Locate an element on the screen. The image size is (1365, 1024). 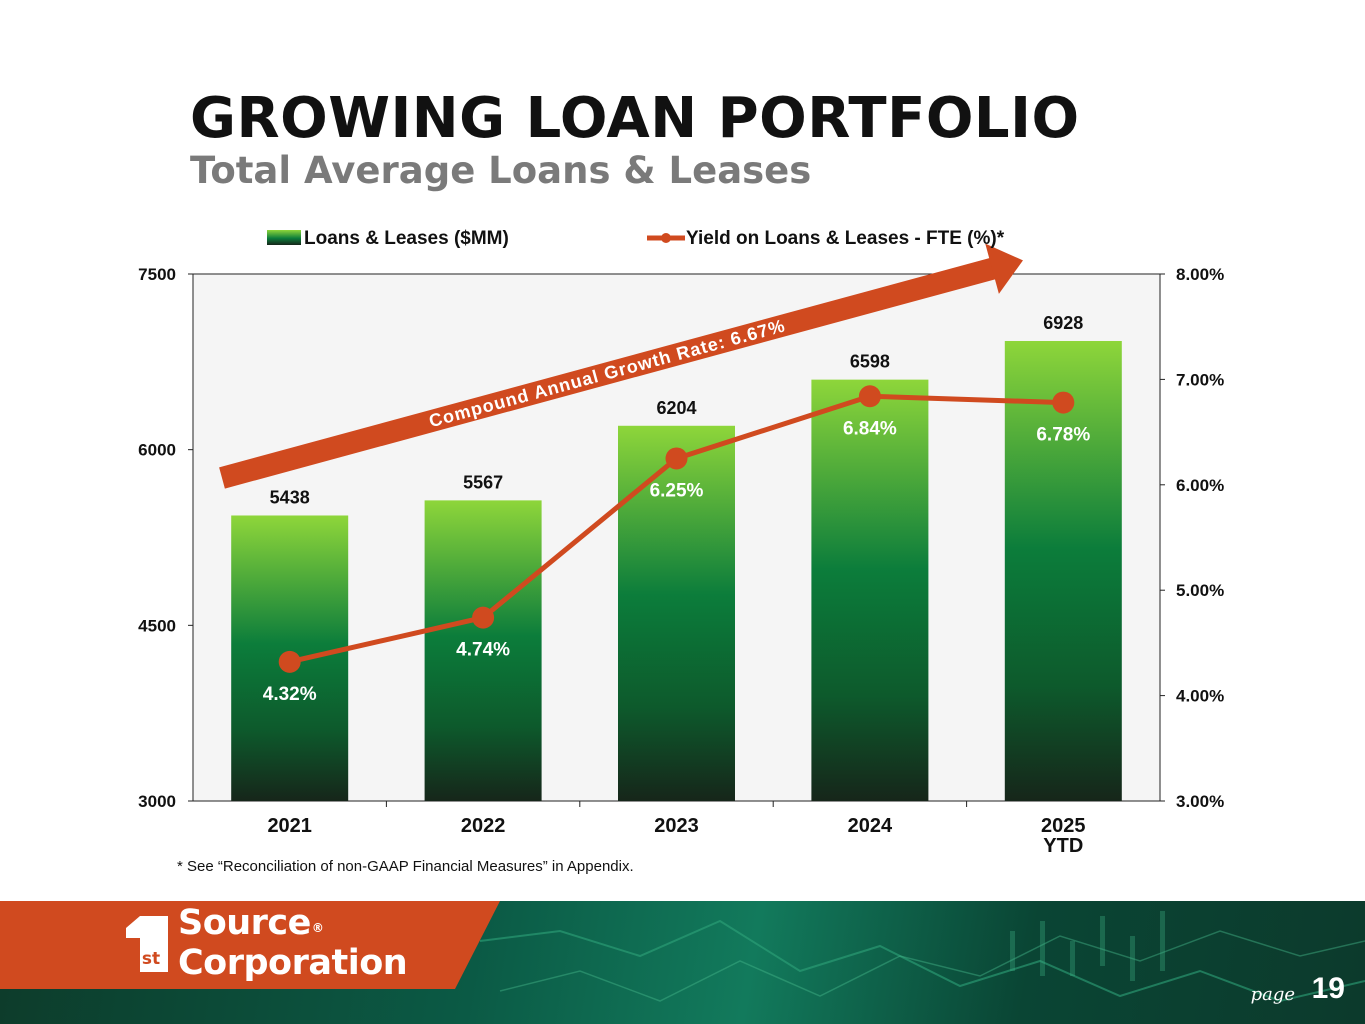
bar-value-label: 5567 is located at coordinates (483, 482).